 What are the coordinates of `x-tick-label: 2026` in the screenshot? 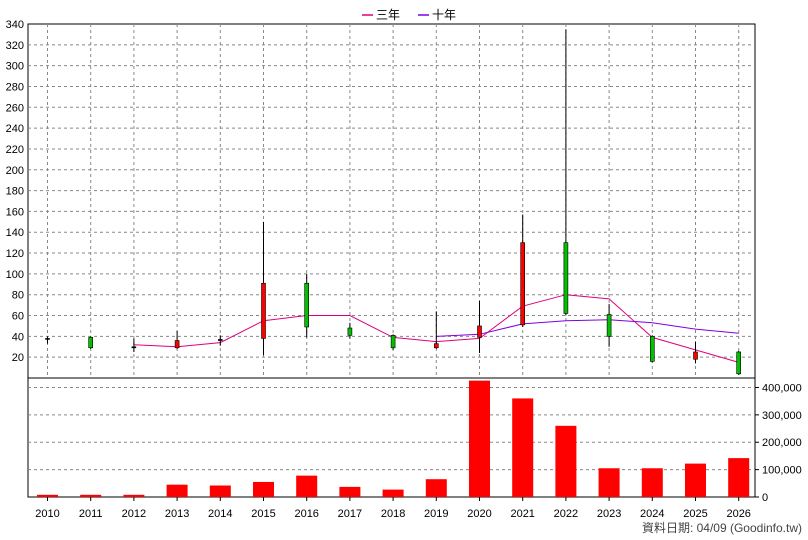 It's located at (738, 514).